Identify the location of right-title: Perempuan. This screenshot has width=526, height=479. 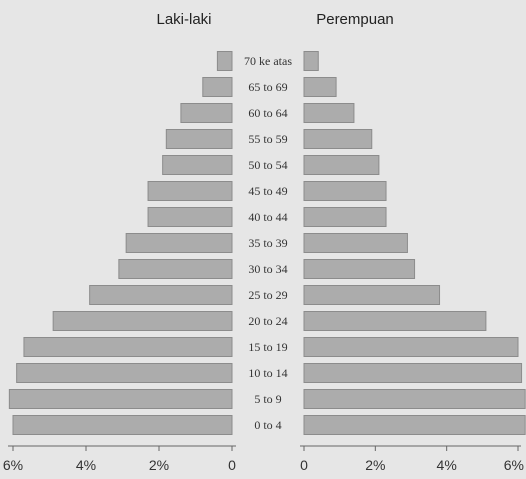
(355, 19).